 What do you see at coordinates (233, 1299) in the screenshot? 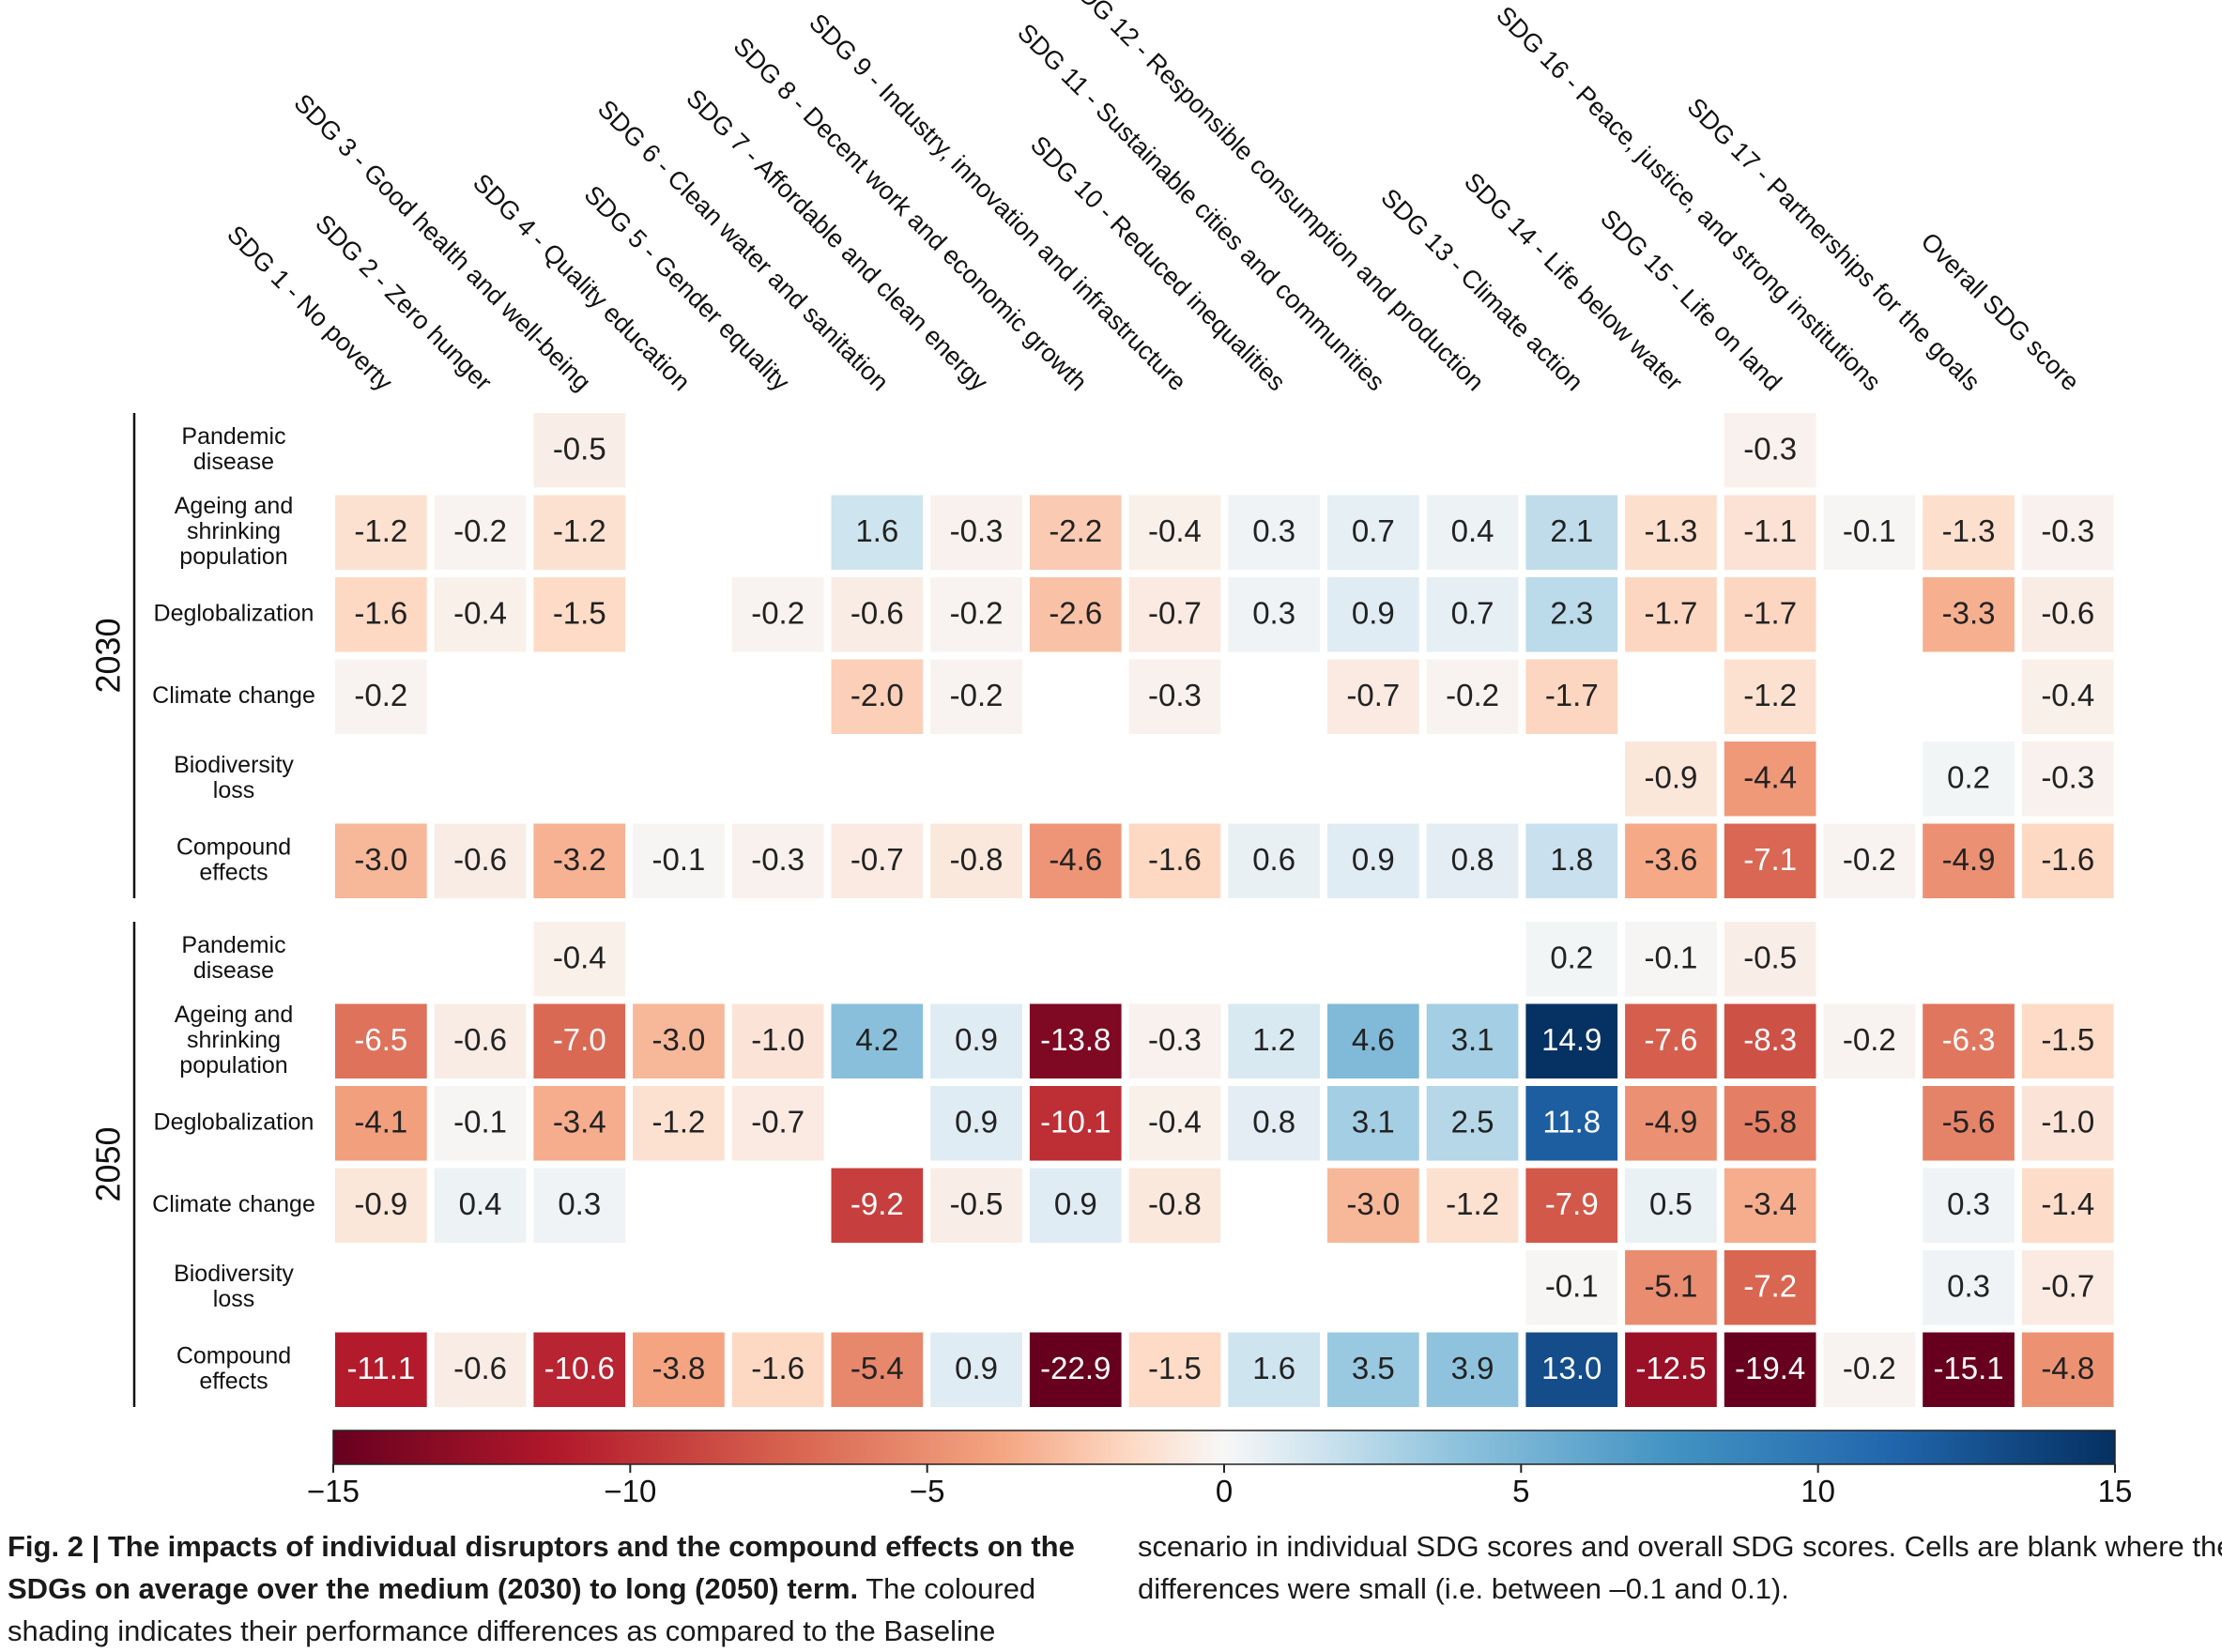
I see `row-label: loss` at bounding box center [233, 1299].